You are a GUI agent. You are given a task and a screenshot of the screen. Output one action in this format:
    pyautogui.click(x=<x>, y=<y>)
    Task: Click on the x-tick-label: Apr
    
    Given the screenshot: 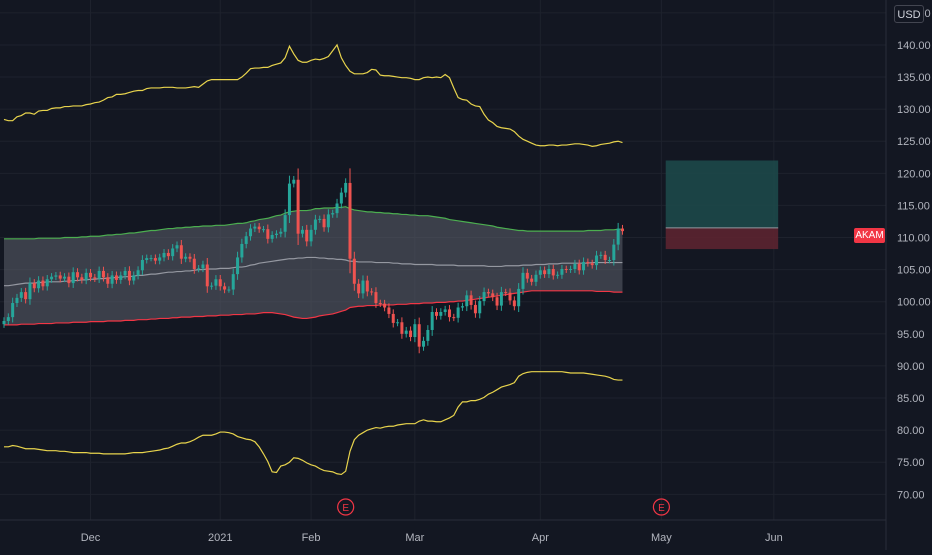 What is the action you would take?
    pyautogui.click(x=540, y=538)
    